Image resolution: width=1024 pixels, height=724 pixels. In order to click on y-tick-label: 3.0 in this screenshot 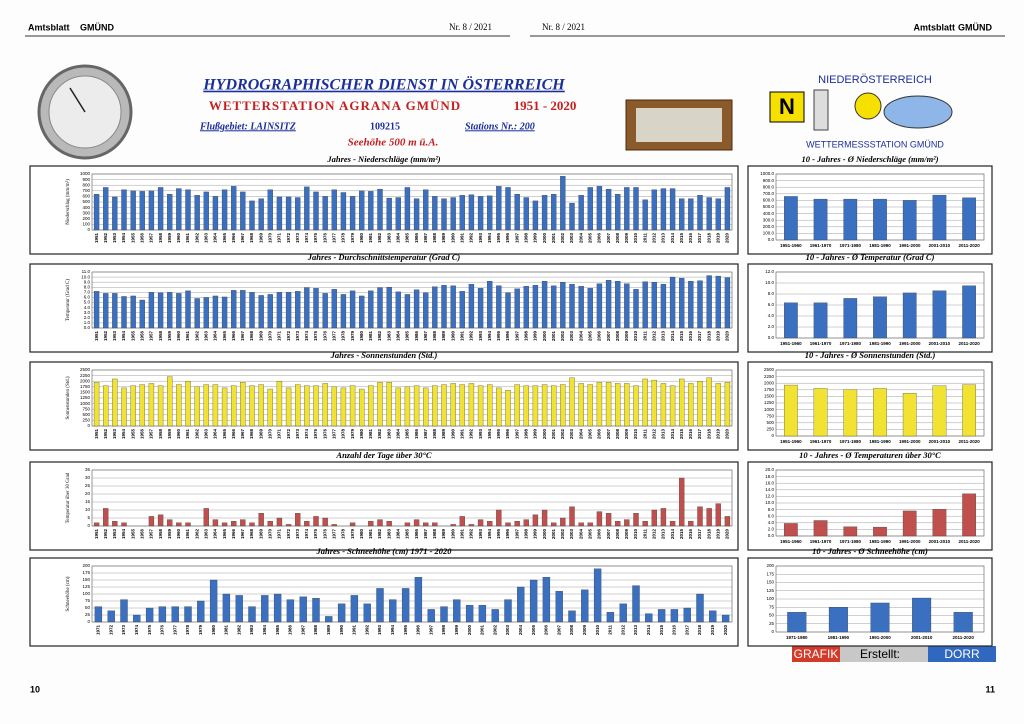, I will do `click(87, 312)`.